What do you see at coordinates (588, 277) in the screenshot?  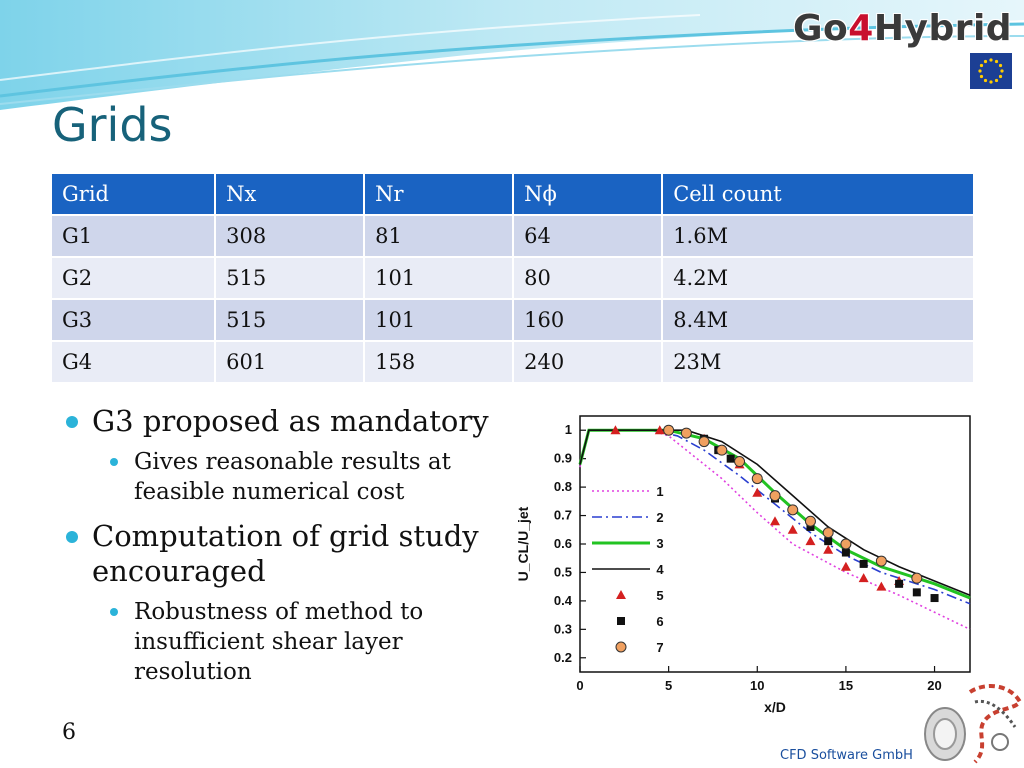 I see `table-cell: 80` at bounding box center [588, 277].